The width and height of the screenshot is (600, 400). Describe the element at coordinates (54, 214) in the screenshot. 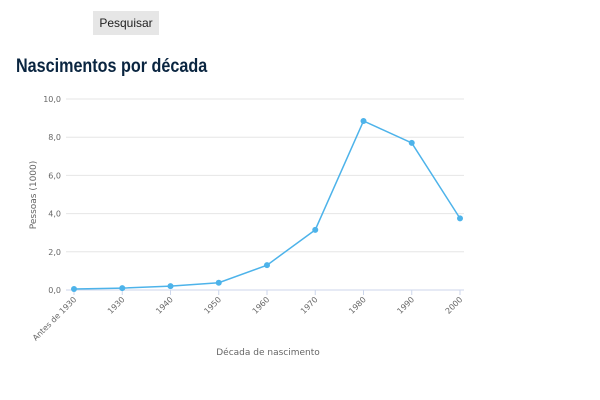

I see `y-tick-label: 4,0` at that location.